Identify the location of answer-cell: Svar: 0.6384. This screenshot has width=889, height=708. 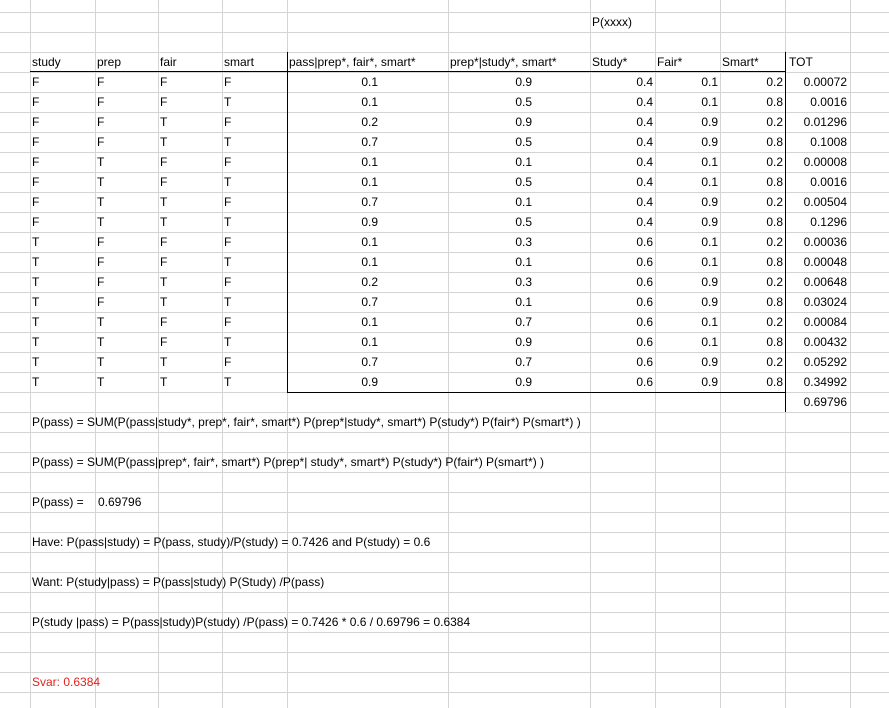
(66, 682).